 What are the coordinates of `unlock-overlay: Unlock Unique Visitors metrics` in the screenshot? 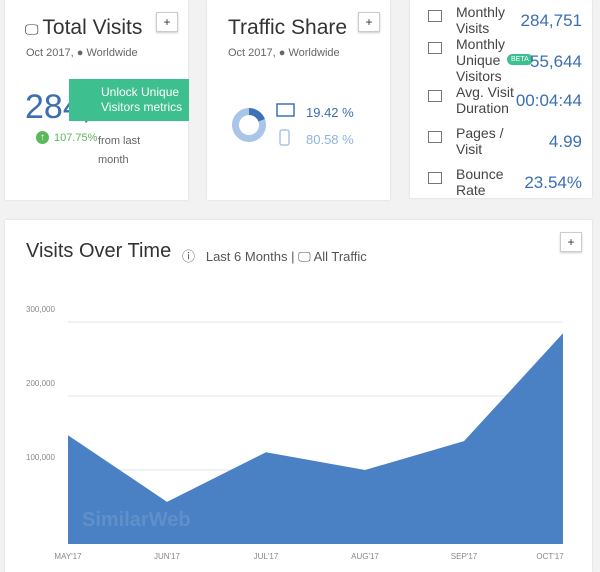 It's located at (129, 100).